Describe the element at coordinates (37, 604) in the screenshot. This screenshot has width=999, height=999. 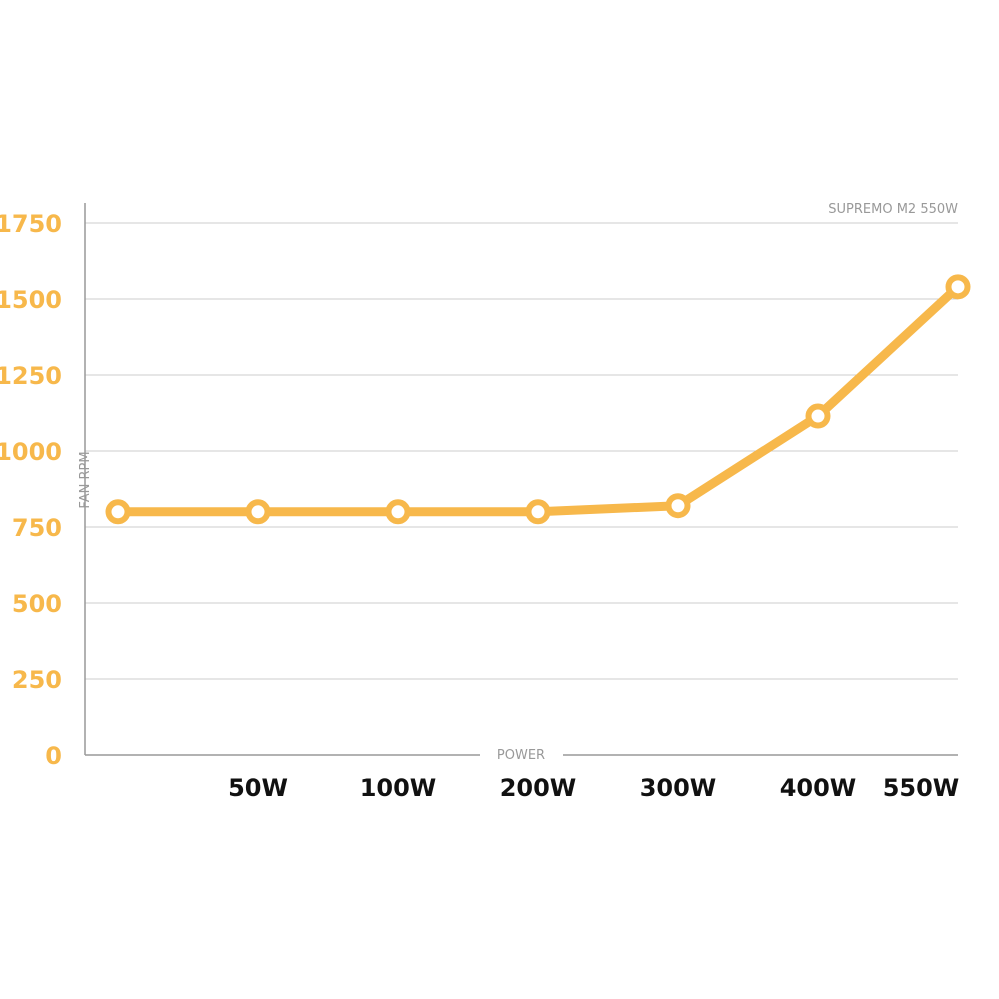
I see `y-tick-label: 500` at that location.